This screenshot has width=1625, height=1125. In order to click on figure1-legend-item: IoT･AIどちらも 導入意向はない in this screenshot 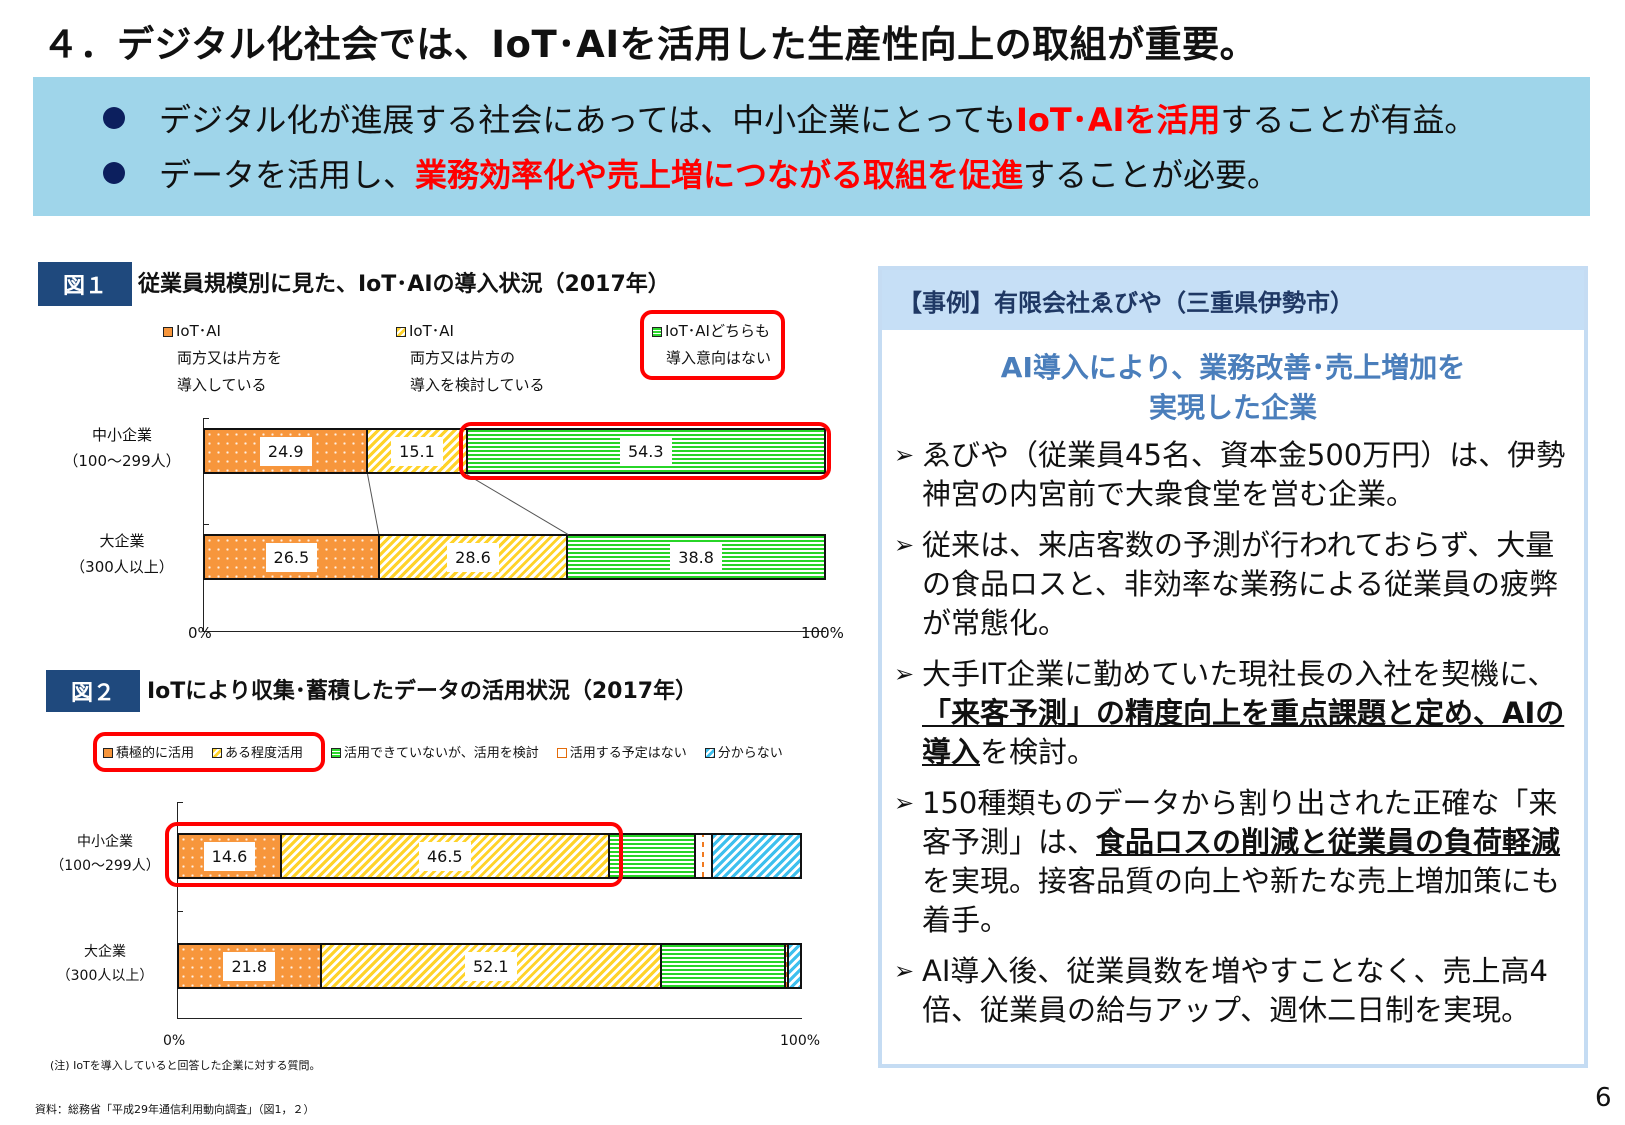, I will do `click(711, 345)`.